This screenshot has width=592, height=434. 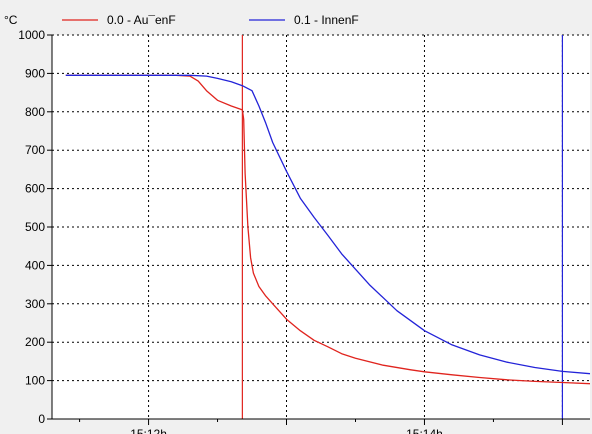 What do you see at coordinates (35, 381) in the screenshot?
I see `y-tick-label: 100` at bounding box center [35, 381].